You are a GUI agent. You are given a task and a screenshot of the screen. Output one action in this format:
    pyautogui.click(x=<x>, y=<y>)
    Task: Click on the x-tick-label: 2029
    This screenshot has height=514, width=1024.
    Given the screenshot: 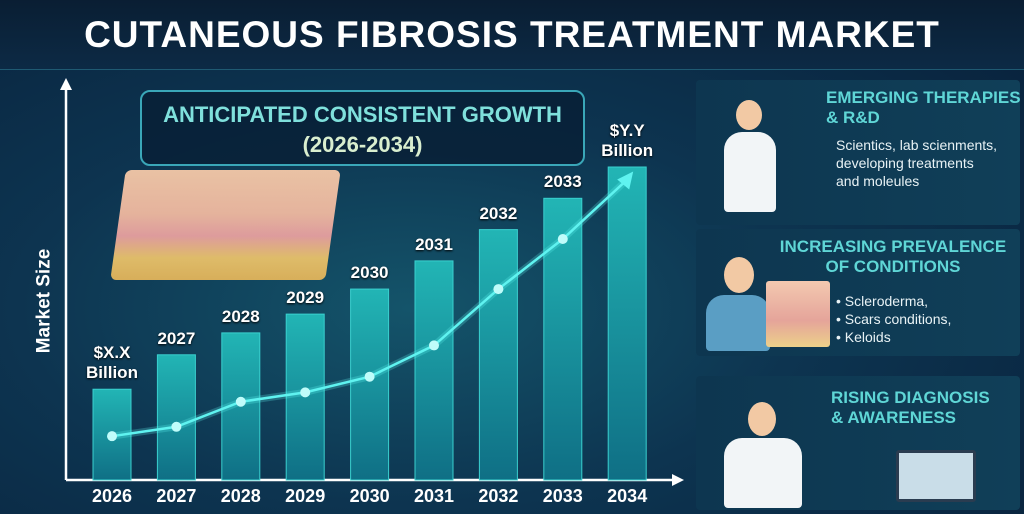 What is the action you would take?
    pyautogui.click(x=305, y=496)
    